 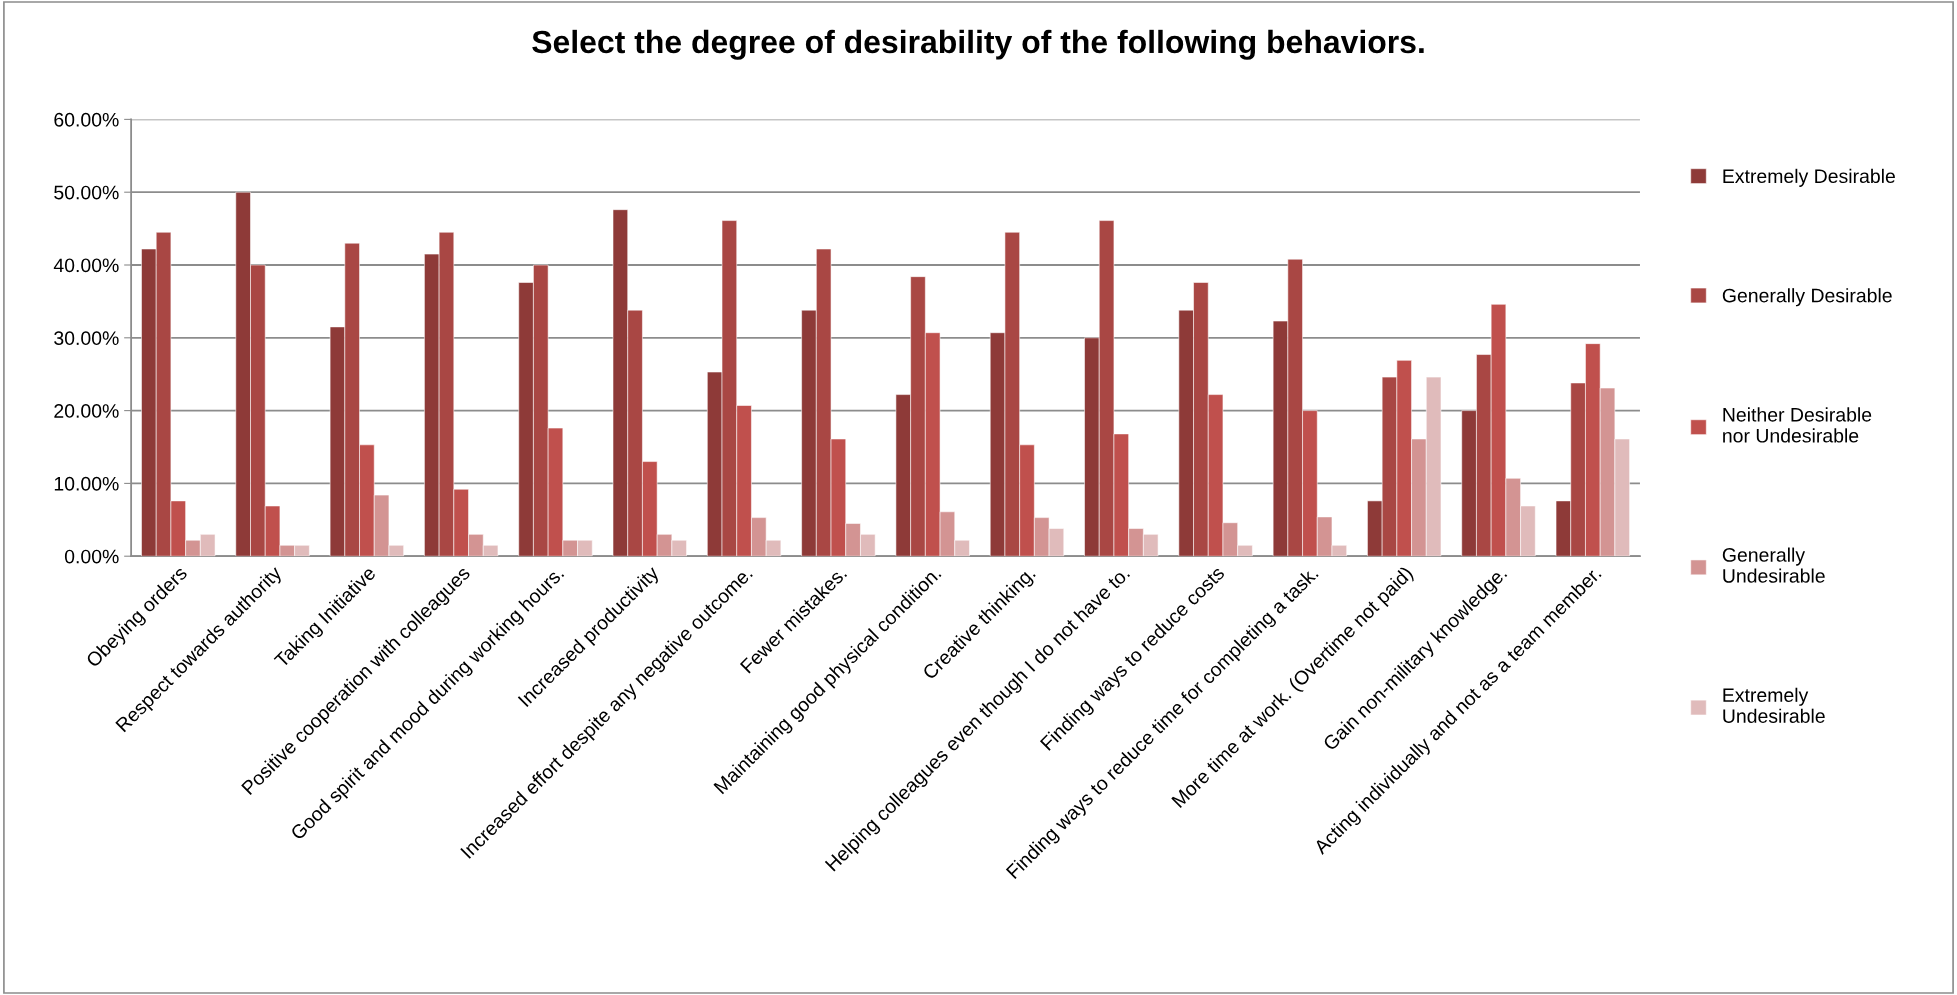 What do you see at coordinates (1774, 705) in the screenshot?
I see `legend-label: Extremely Undesirable` at bounding box center [1774, 705].